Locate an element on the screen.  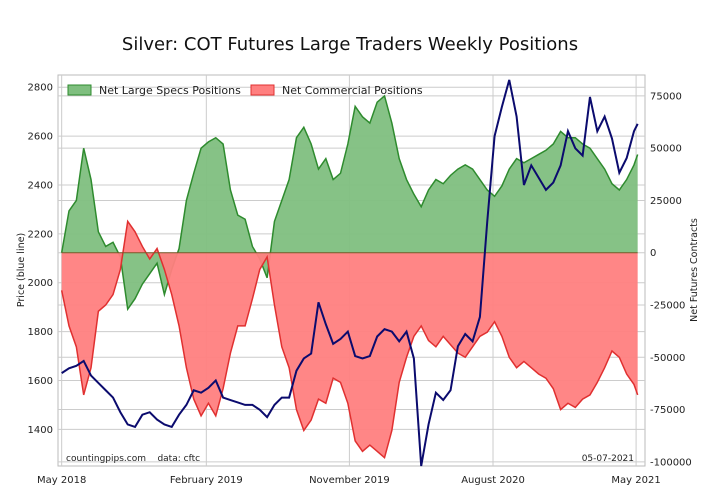
left-tick-label-7: 2800 is located at coordinates (40, 88).